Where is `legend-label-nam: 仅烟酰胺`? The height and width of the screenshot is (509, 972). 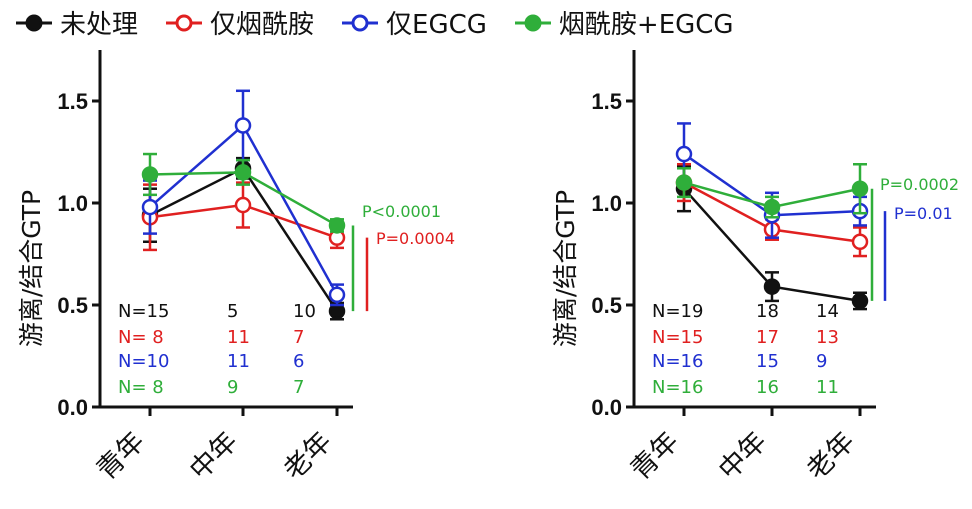 legend-label-nam: 仅烟酰胺 is located at coordinates (262, 25).